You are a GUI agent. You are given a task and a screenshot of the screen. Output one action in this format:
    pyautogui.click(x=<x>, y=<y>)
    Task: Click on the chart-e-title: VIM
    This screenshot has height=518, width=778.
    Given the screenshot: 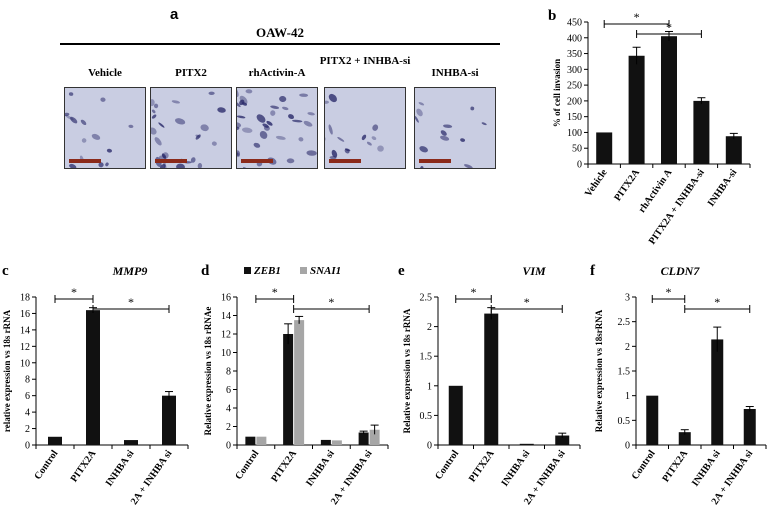 What is the action you would take?
    pyautogui.click(x=534, y=271)
    